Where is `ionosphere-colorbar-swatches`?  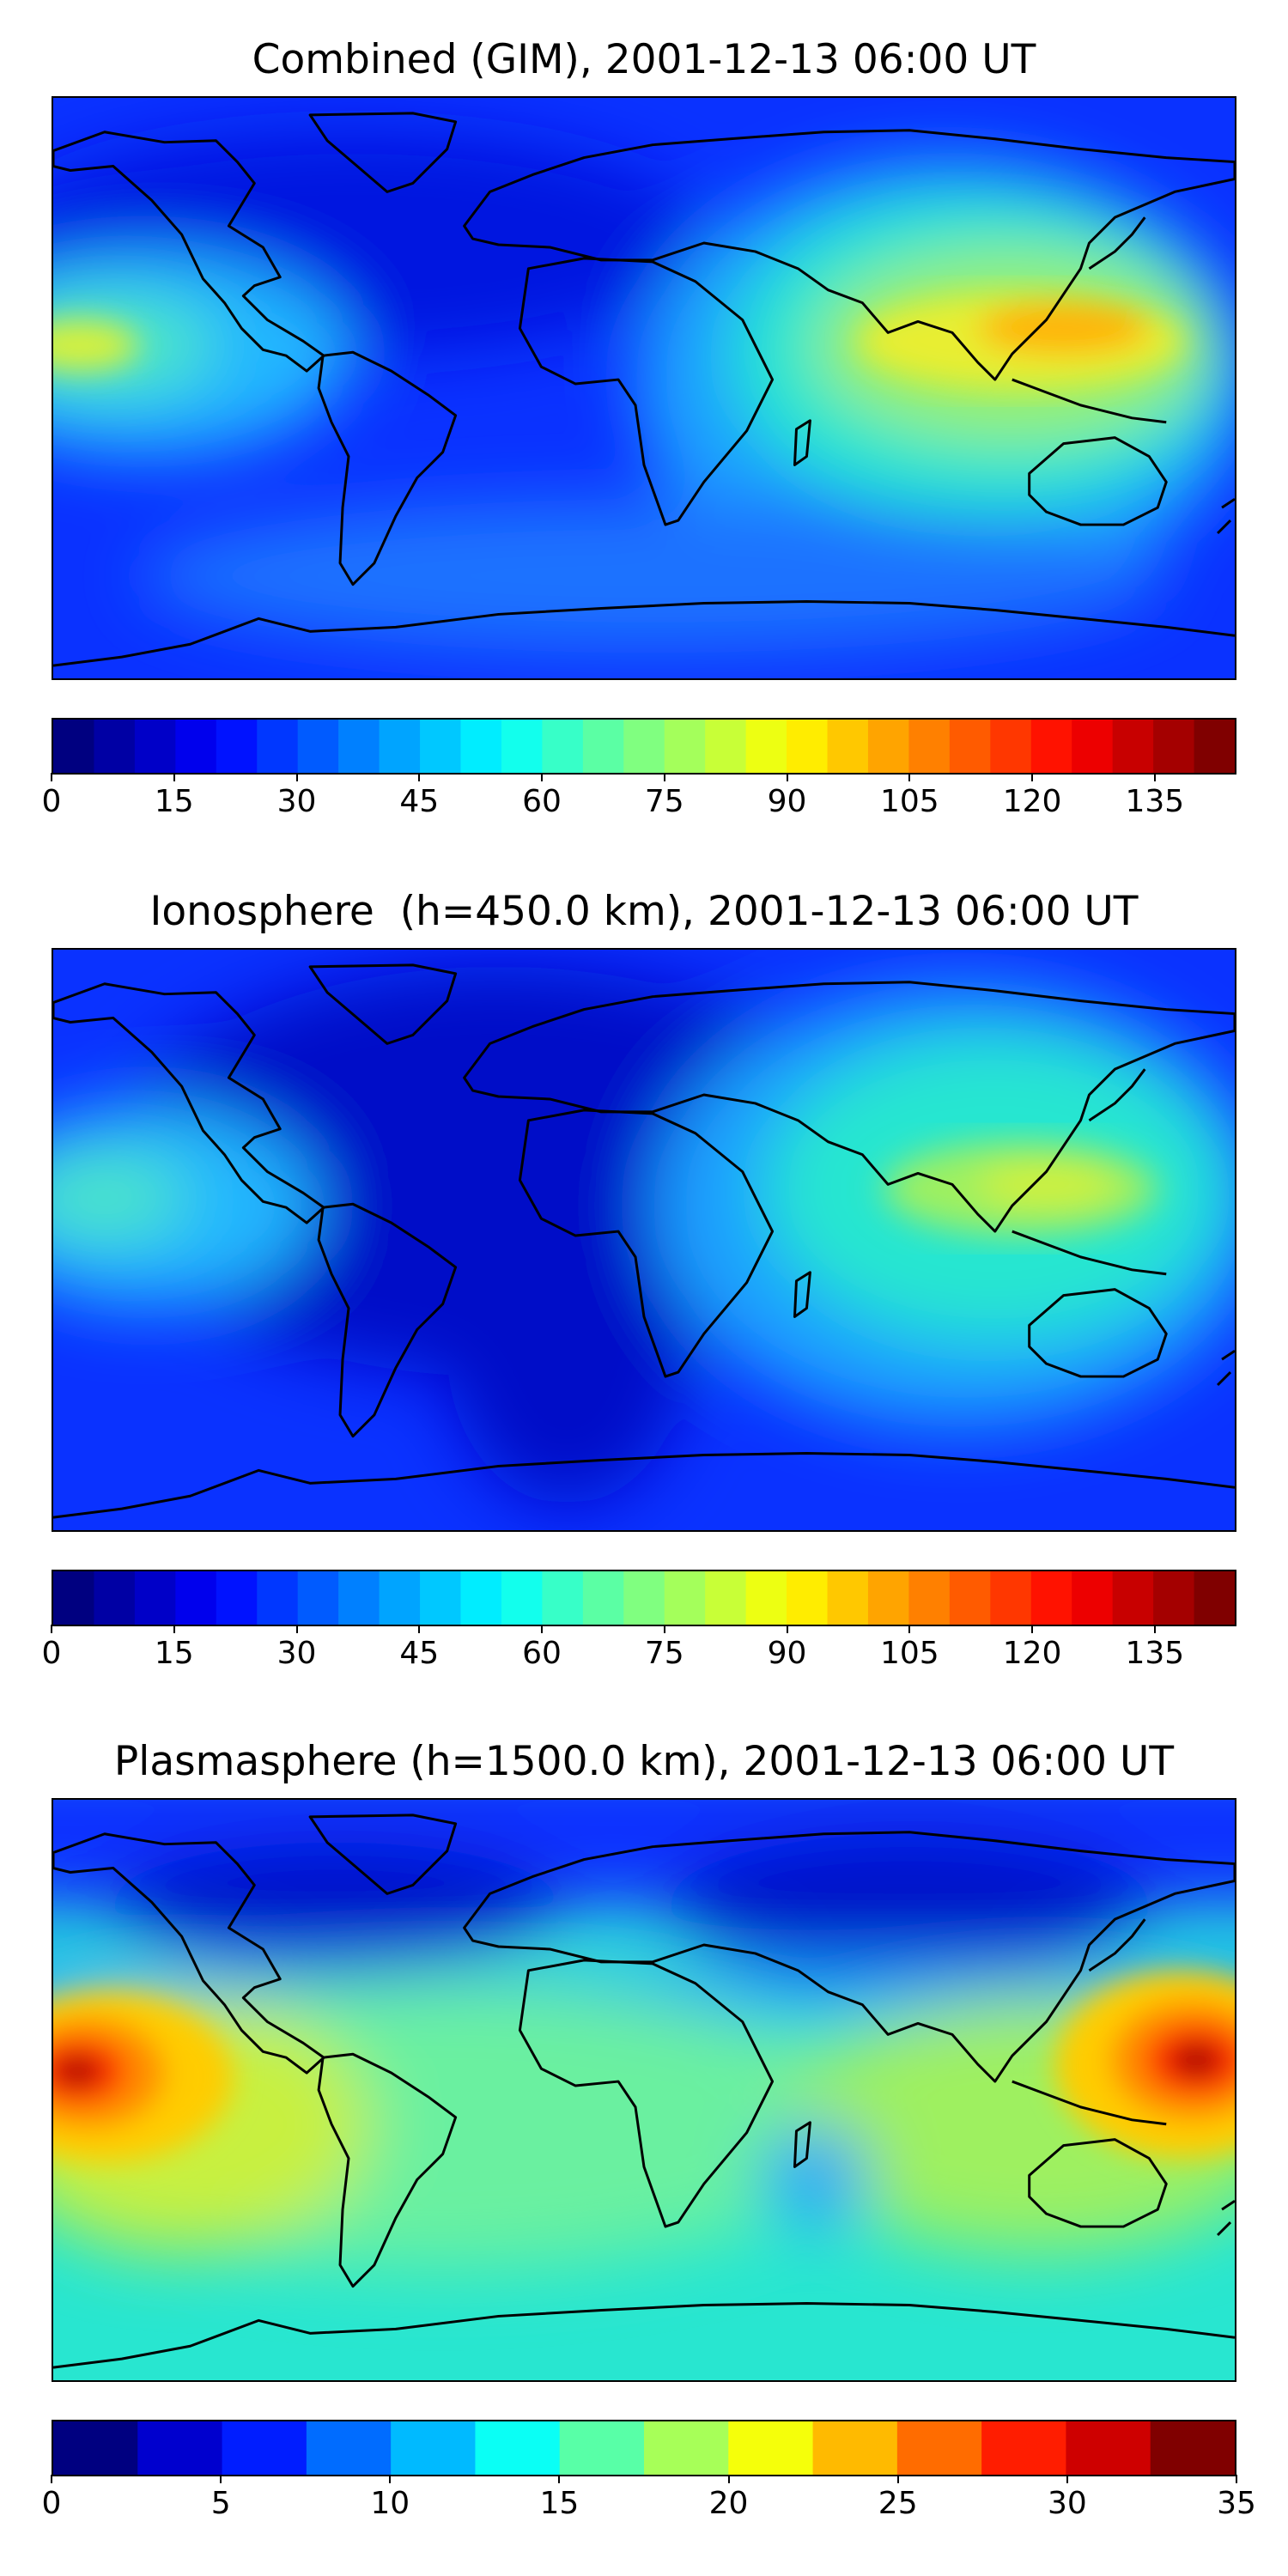
ionosphere-colorbar-swatches is located at coordinates (644, 1598).